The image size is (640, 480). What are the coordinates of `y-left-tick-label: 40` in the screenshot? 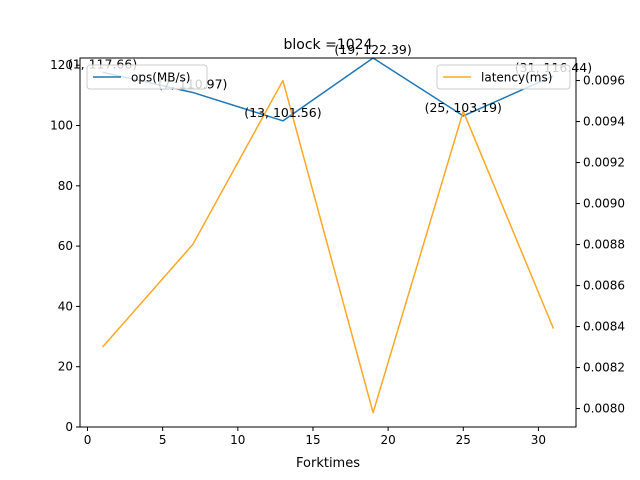 It's located at (65, 306).